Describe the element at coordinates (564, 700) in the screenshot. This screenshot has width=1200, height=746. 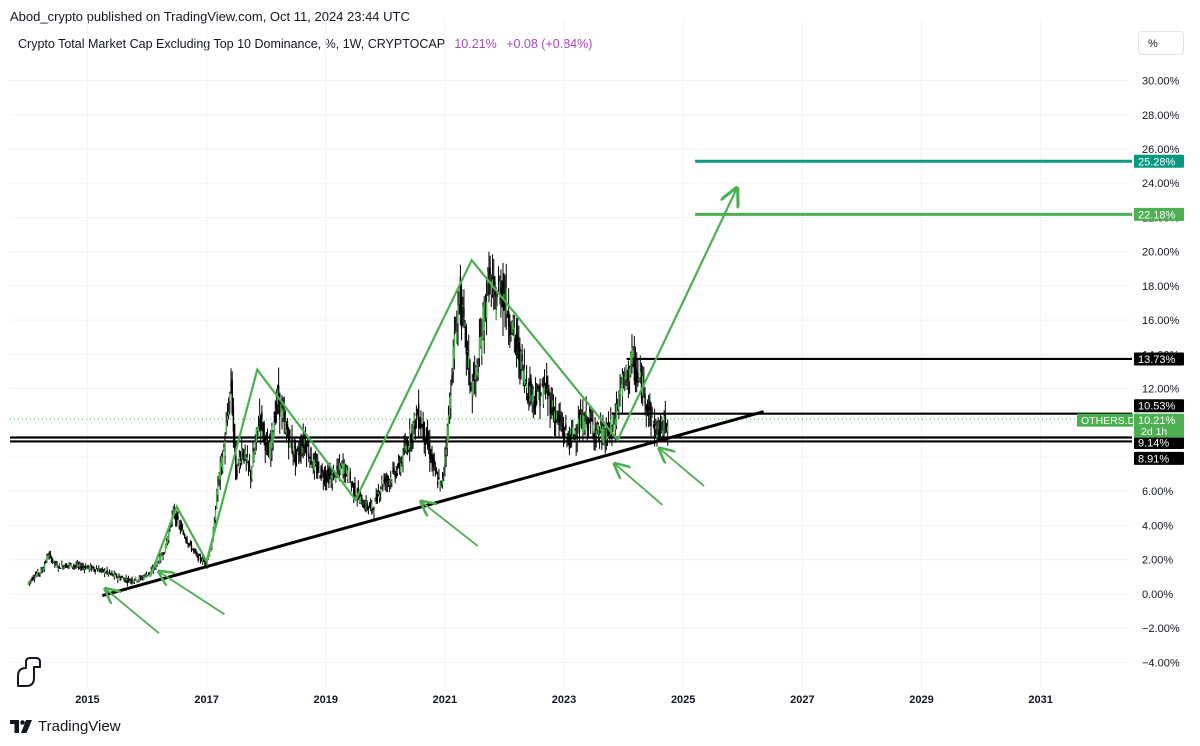
I see `x-tick-label: 2023` at that location.